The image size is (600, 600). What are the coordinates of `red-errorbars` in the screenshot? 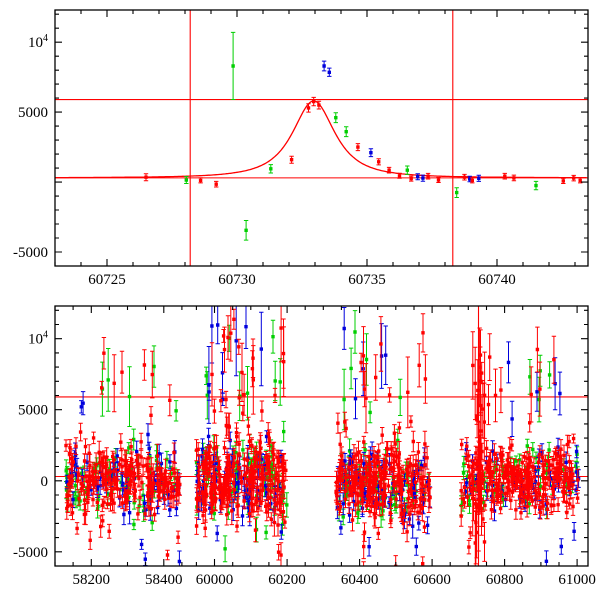 It's located at (363, 142).